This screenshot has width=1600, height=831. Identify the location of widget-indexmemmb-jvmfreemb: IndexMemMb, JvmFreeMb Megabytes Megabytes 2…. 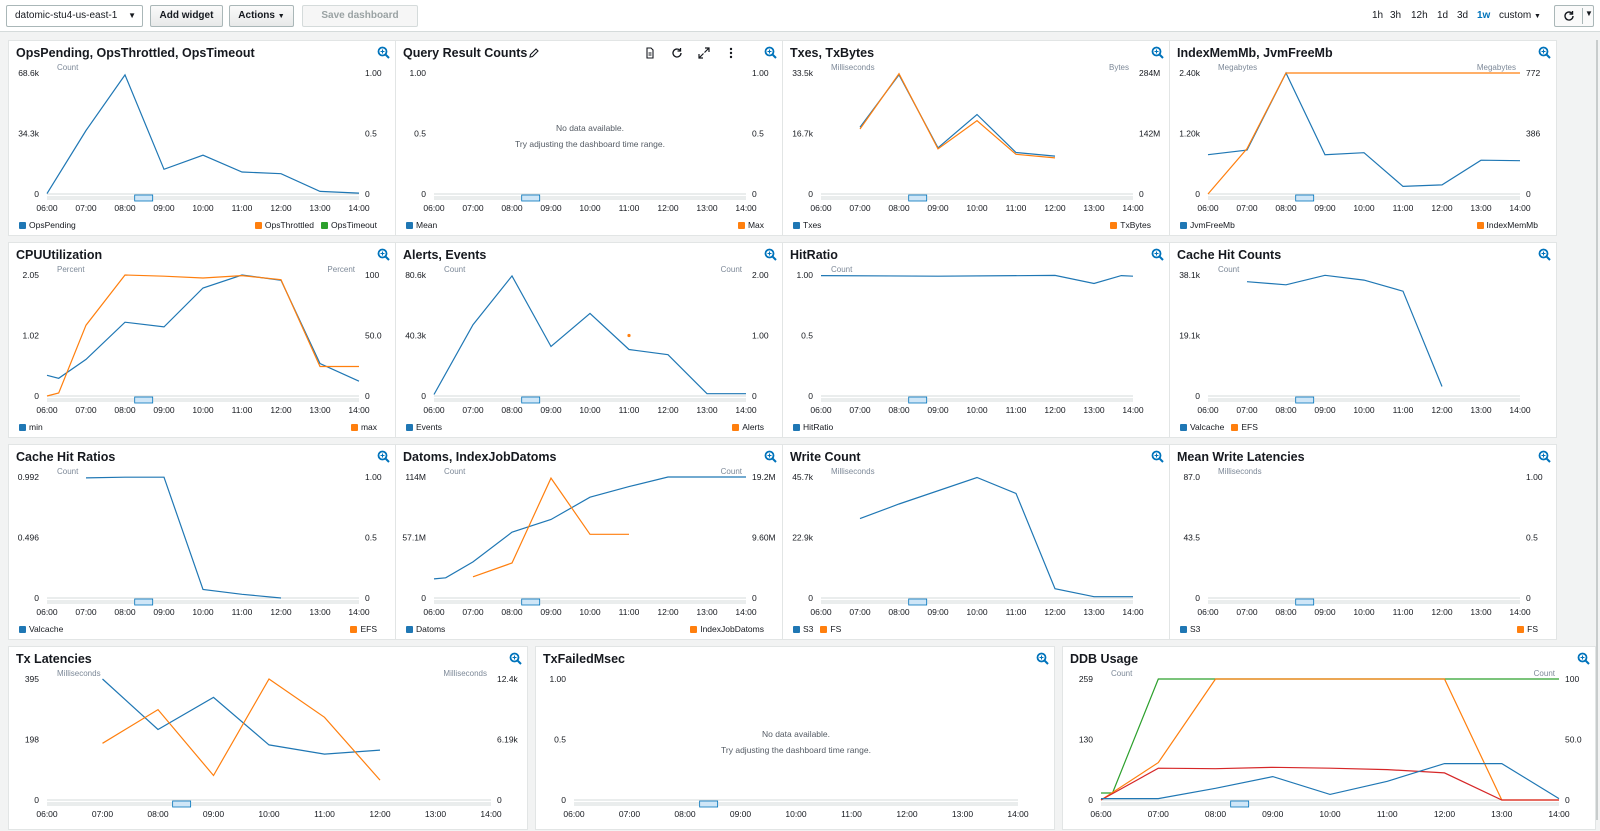
(1363, 138).